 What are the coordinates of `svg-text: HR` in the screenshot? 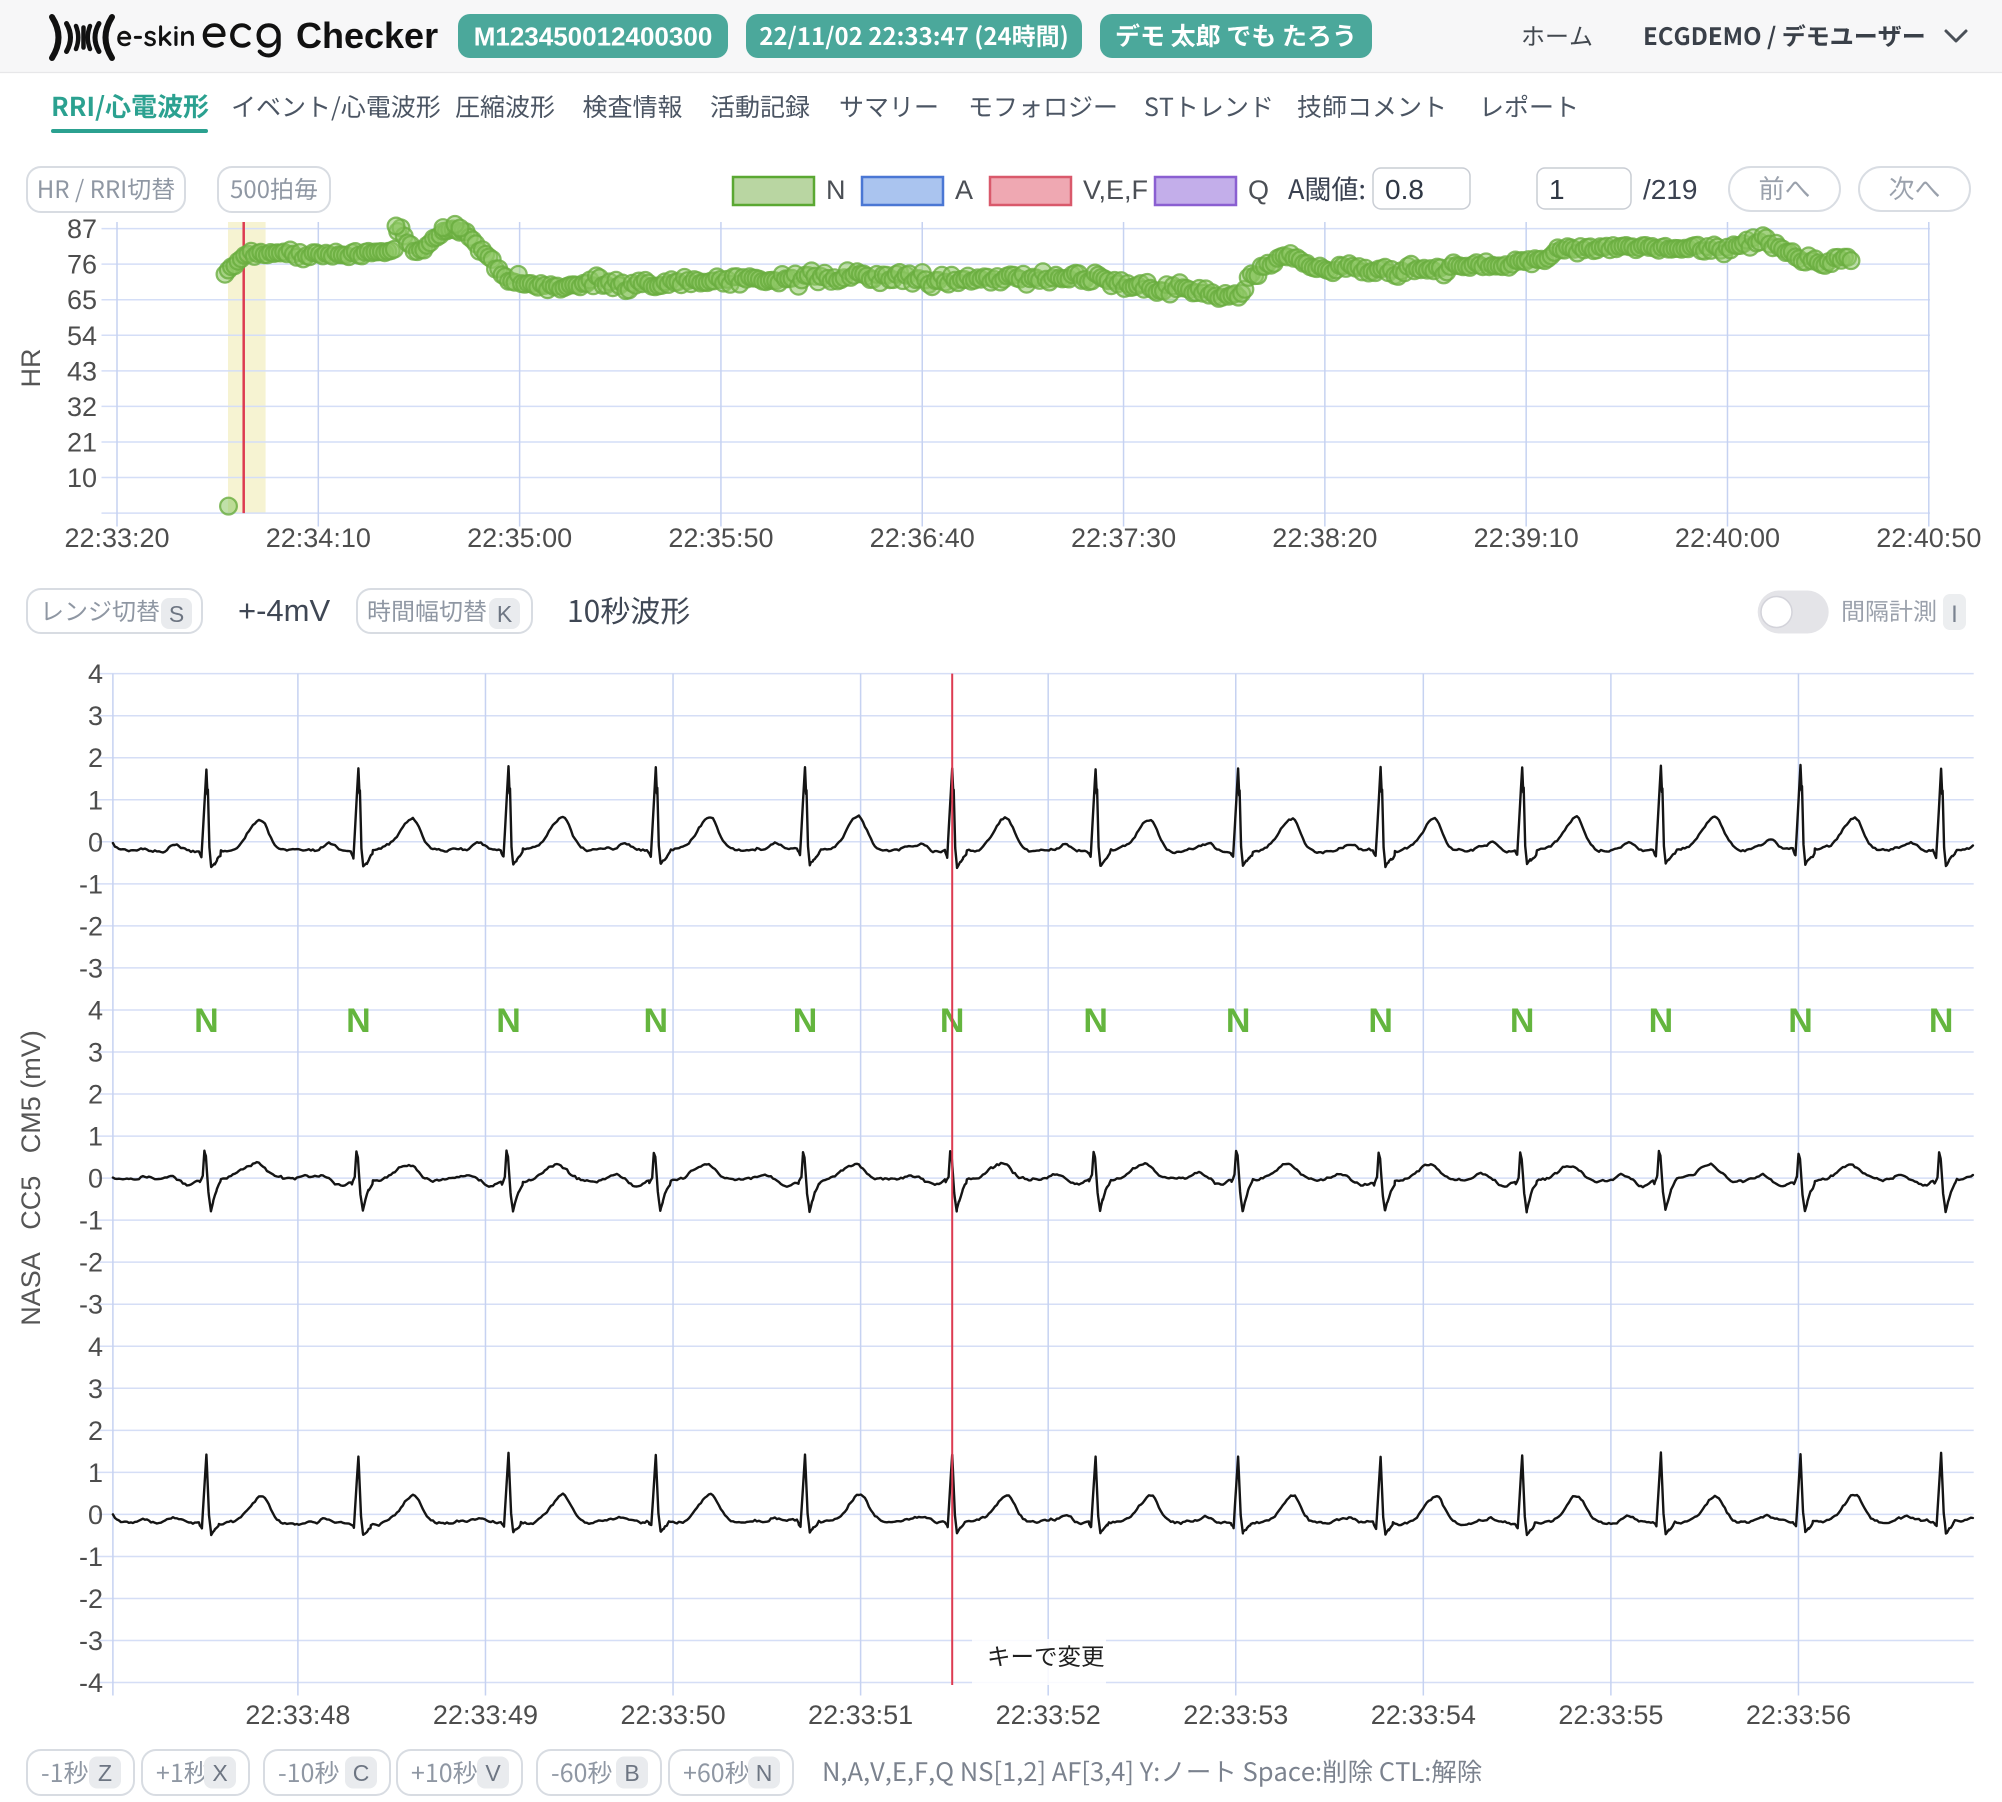 It's located at (31, 368).